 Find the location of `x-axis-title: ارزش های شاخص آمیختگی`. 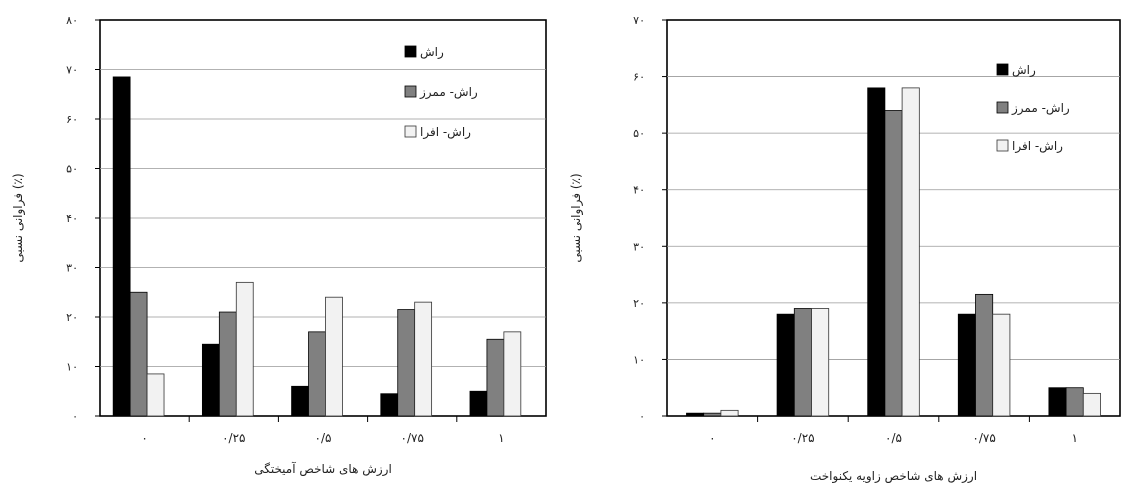

x-axis-title: ارزش های شاخص آمیختگی is located at coordinates (323, 469).